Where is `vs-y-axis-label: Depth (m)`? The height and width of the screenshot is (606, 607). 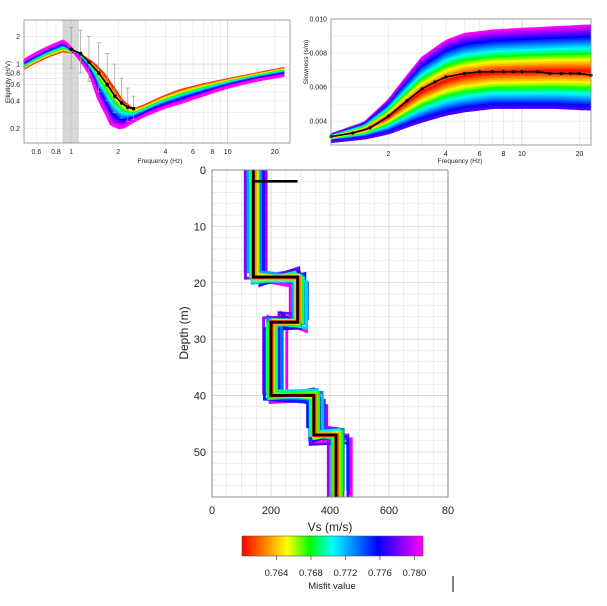 vs-y-axis-label: Depth (m) is located at coordinates (184, 332).